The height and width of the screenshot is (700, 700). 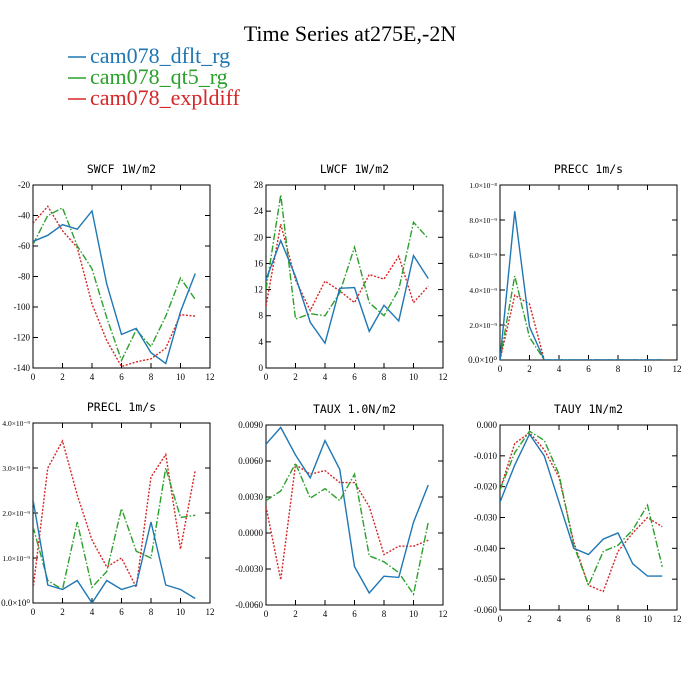 I want to click on y-tick-label: 1.0×10⁻⁸, so click(x=483, y=185).